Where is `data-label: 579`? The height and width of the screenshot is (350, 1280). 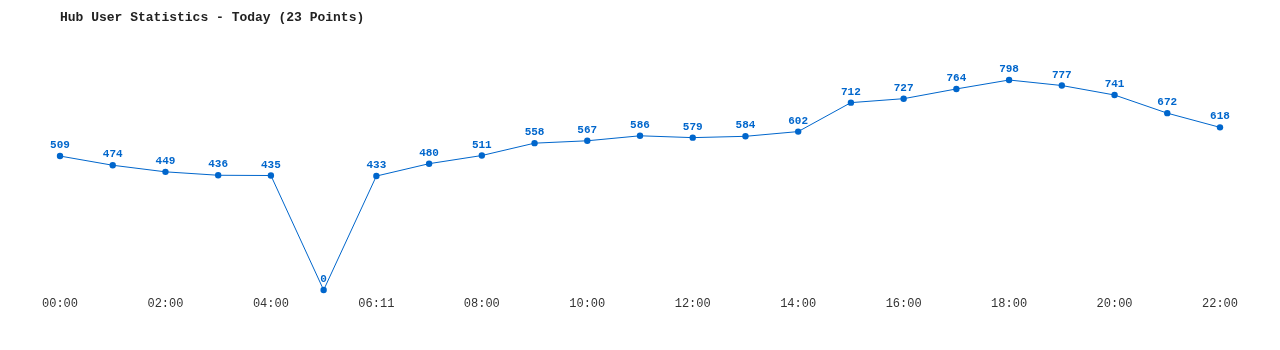
data-label: 579 is located at coordinates (692, 126).